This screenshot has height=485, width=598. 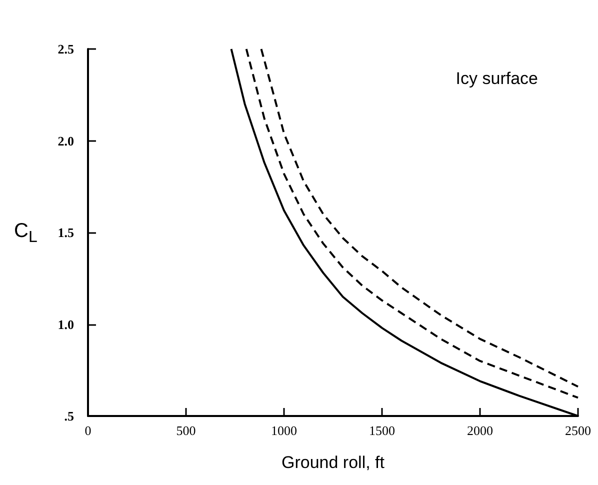 What do you see at coordinates (66, 49) in the screenshot?
I see `y-tick-label: 2.5` at bounding box center [66, 49].